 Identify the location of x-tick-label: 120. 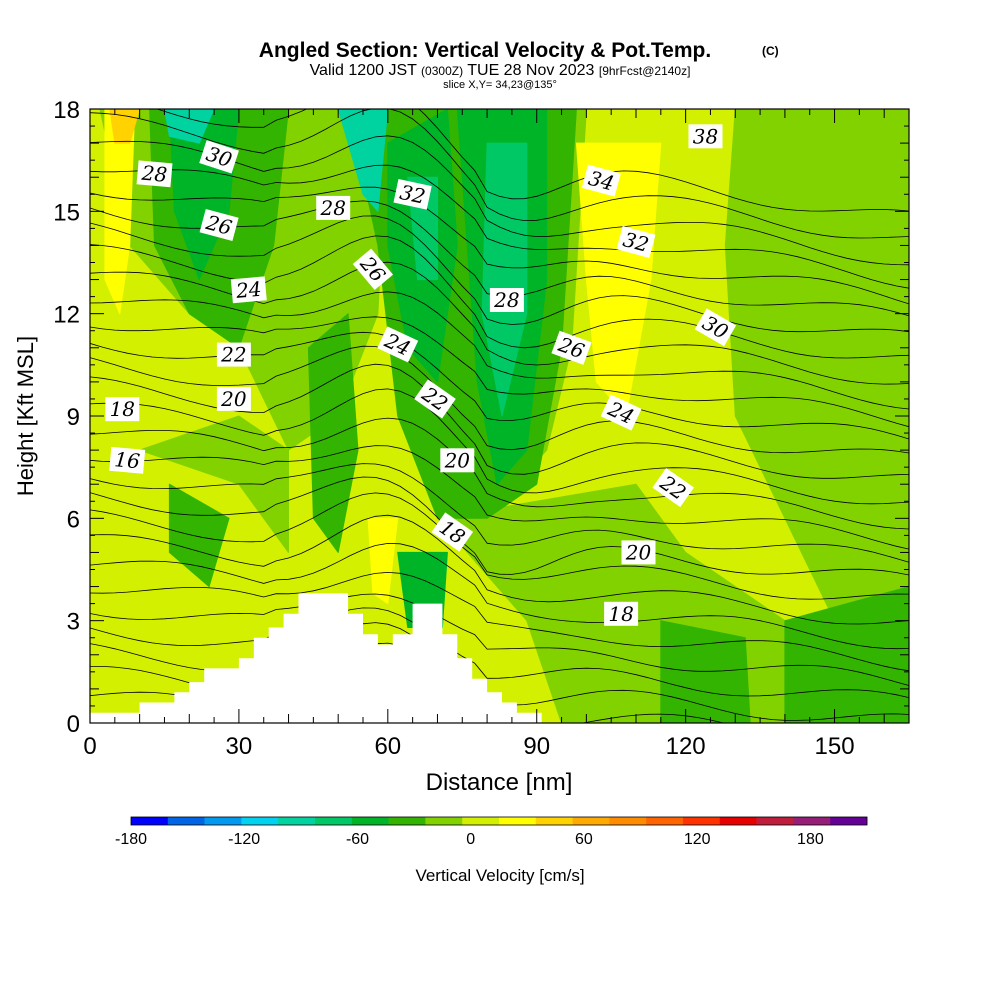
(686, 746).